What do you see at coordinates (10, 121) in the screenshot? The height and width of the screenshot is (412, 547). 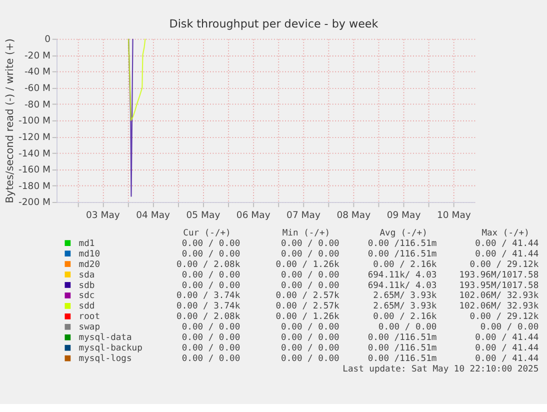 I see `y-axis-title: Bytes/second read (-) / write (+)` at bounding box center [10, 121].